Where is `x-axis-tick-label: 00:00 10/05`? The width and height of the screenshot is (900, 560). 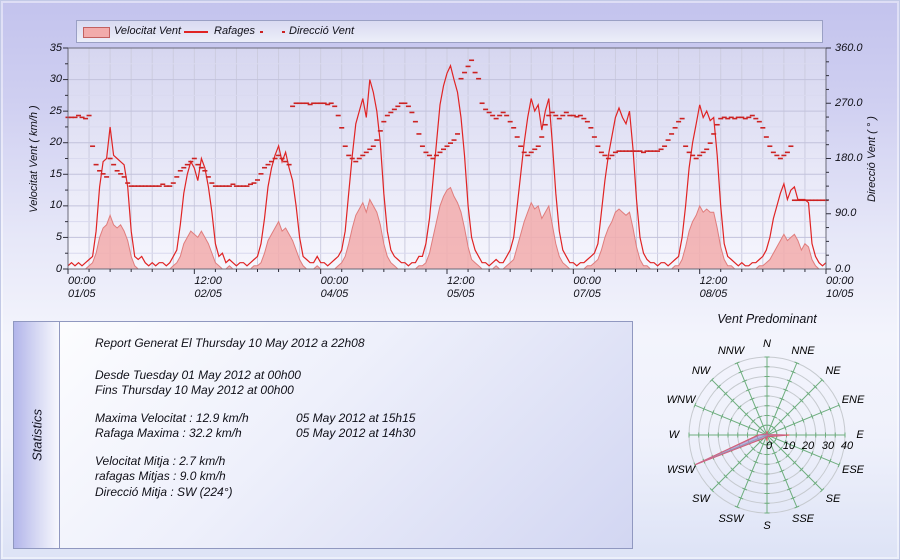 x-axis-tick-label: 00:00 10/05 is located at coordinates (840, 288).